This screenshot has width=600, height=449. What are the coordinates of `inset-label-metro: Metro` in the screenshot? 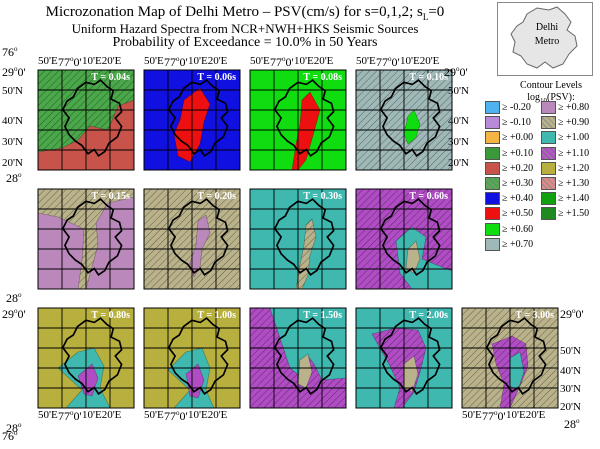 It's located at (547, 41).